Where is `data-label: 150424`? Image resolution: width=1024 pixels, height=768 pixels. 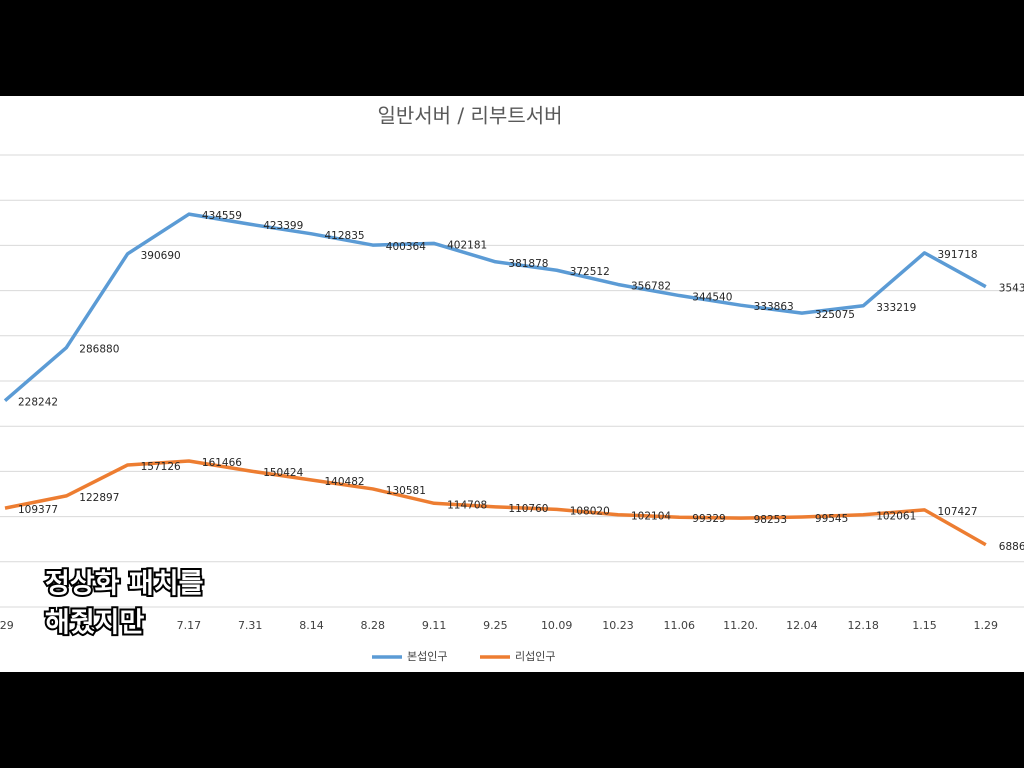 data-label: 150424 is located at coordinates (283, 473).